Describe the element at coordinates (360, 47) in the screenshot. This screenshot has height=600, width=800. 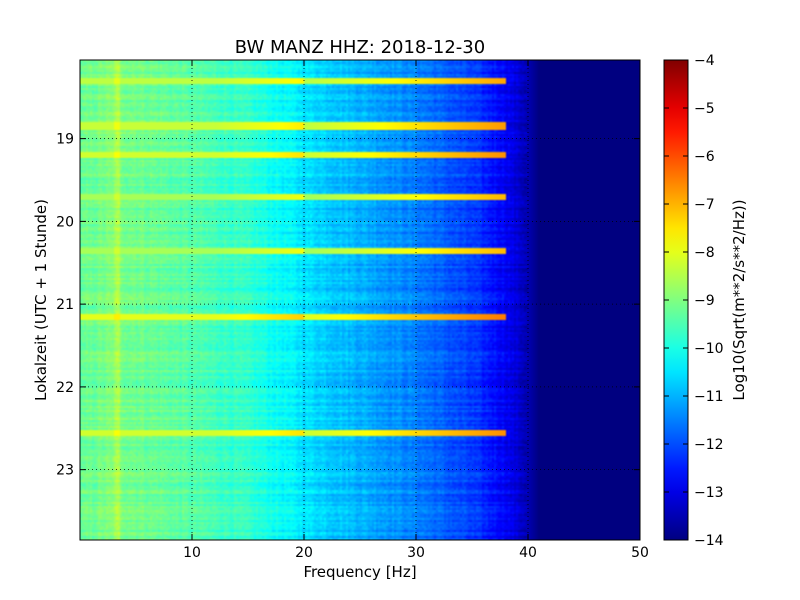
I see `chart-title: BW MANZ HHZ: 2018-12-30` at that location.